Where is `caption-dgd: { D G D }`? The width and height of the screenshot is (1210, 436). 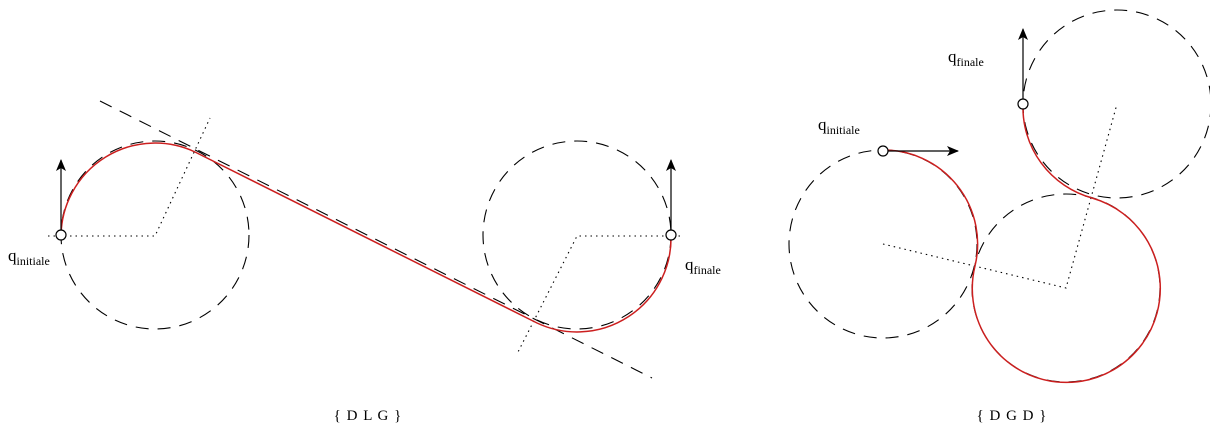 caption-dgd: { D G D } is located at coordinates (1012, 416).